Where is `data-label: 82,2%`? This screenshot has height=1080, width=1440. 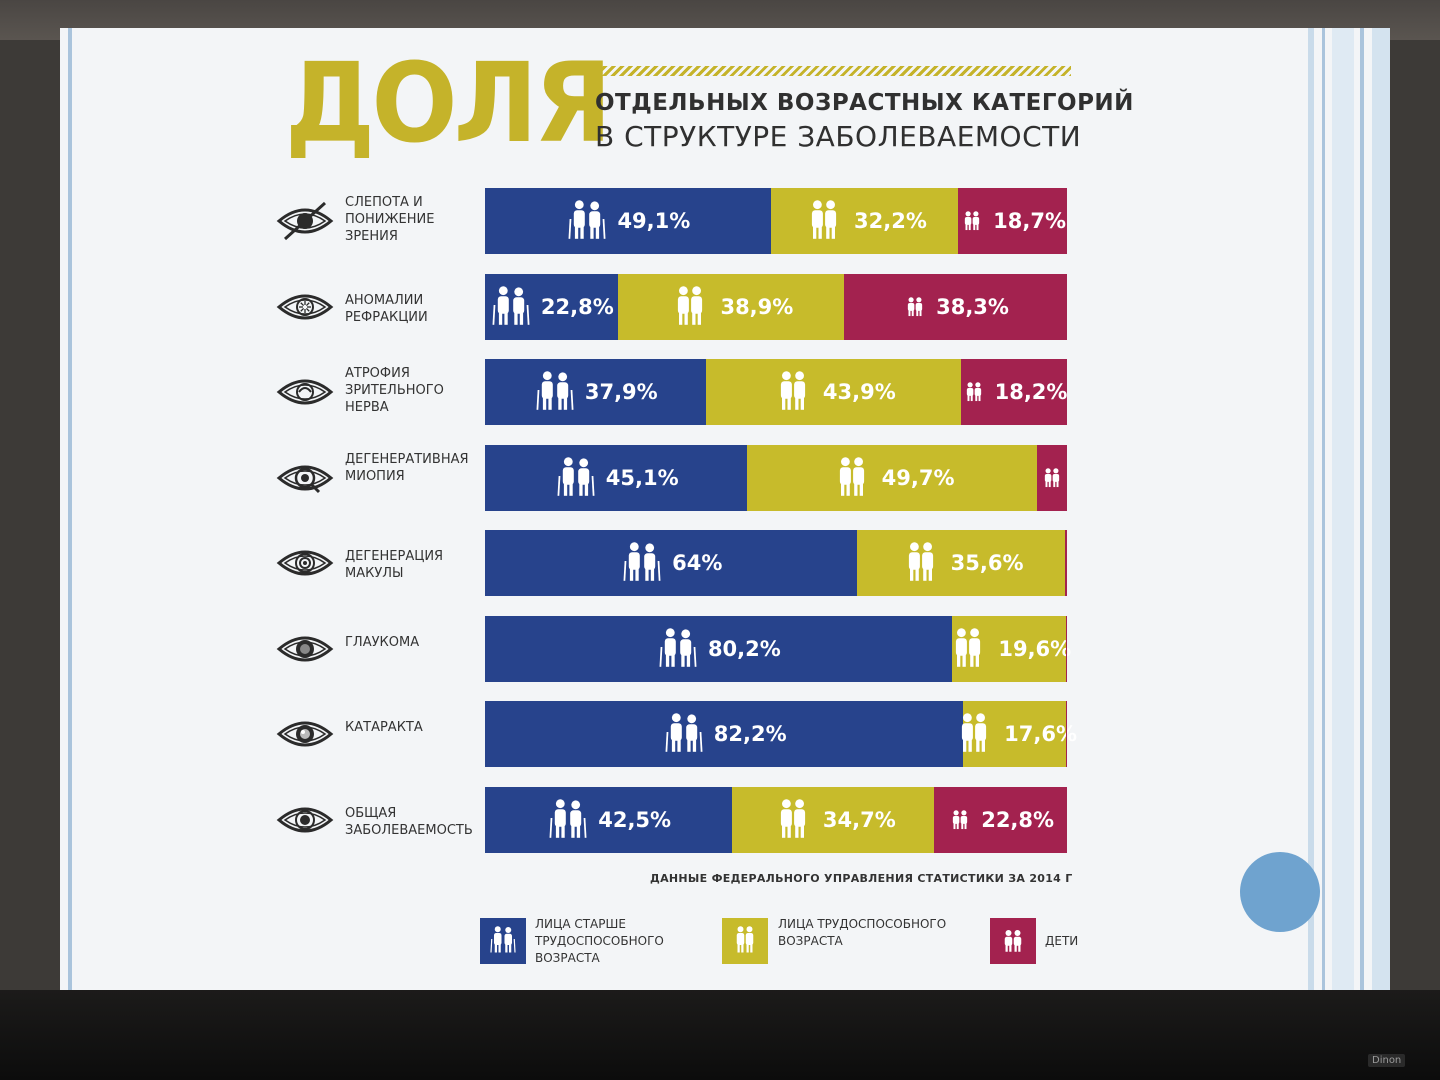
data-label: 82,2% is located at coordinates (750, 734).